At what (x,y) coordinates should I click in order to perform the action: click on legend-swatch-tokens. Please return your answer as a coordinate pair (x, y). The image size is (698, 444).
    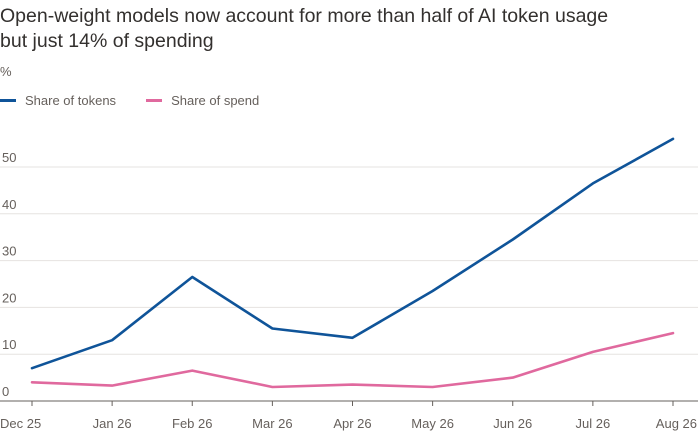
    Looking at the image, I should click on (8, 100).